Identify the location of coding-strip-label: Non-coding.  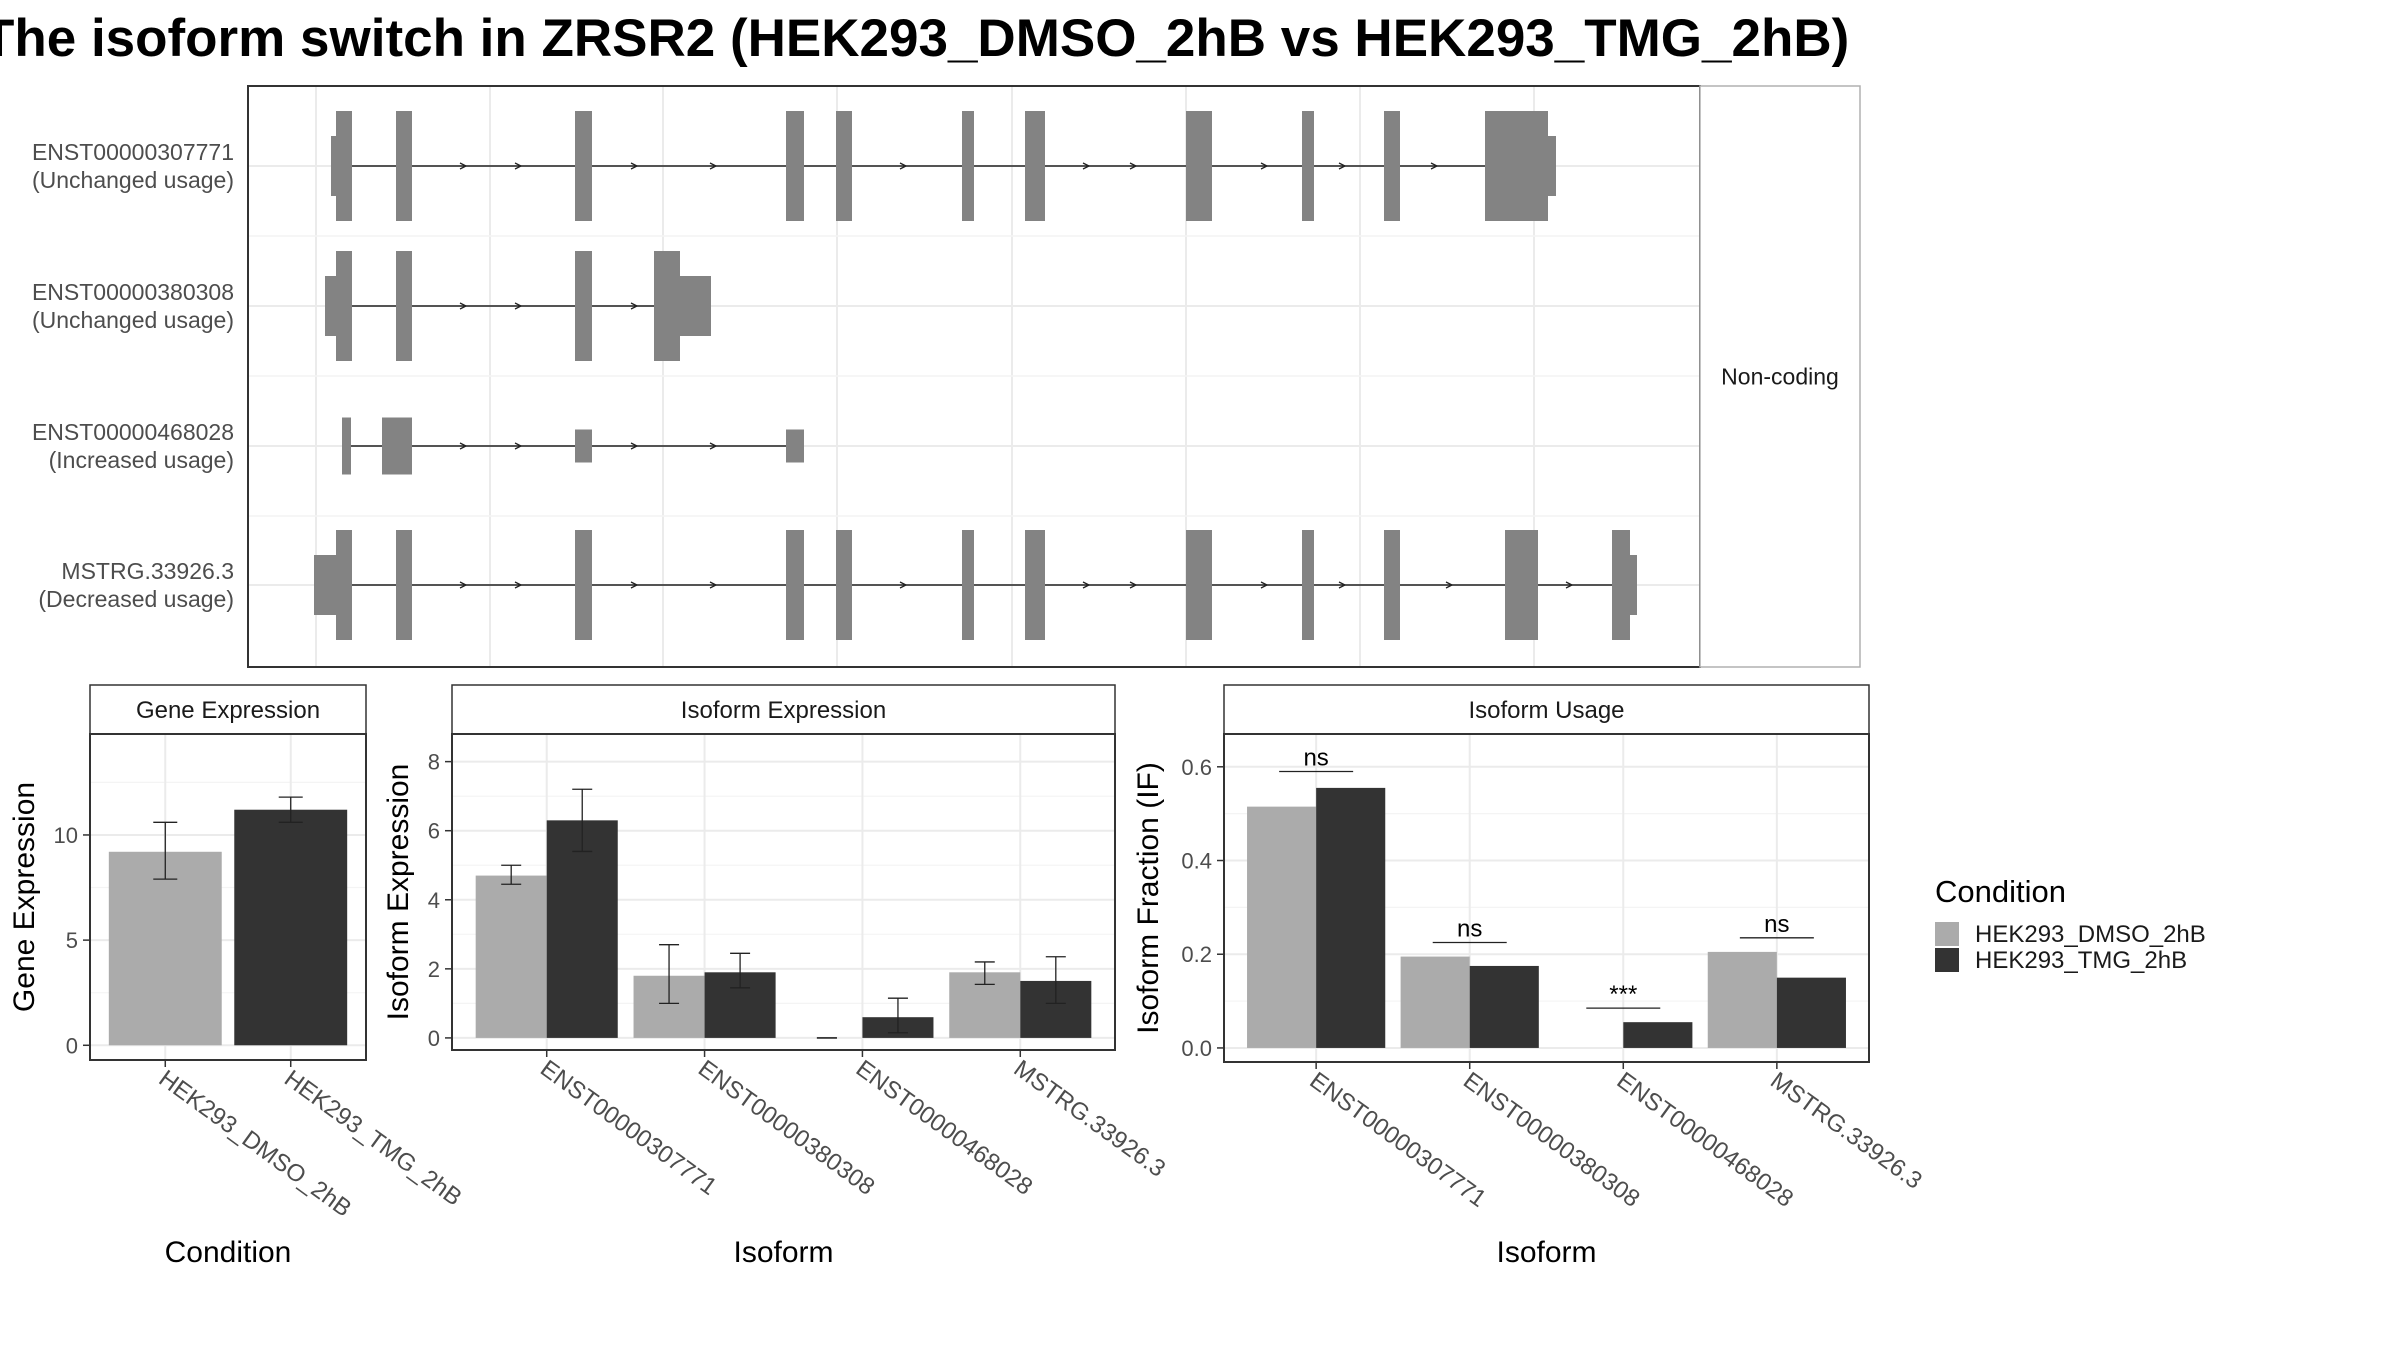
(1780, 377).